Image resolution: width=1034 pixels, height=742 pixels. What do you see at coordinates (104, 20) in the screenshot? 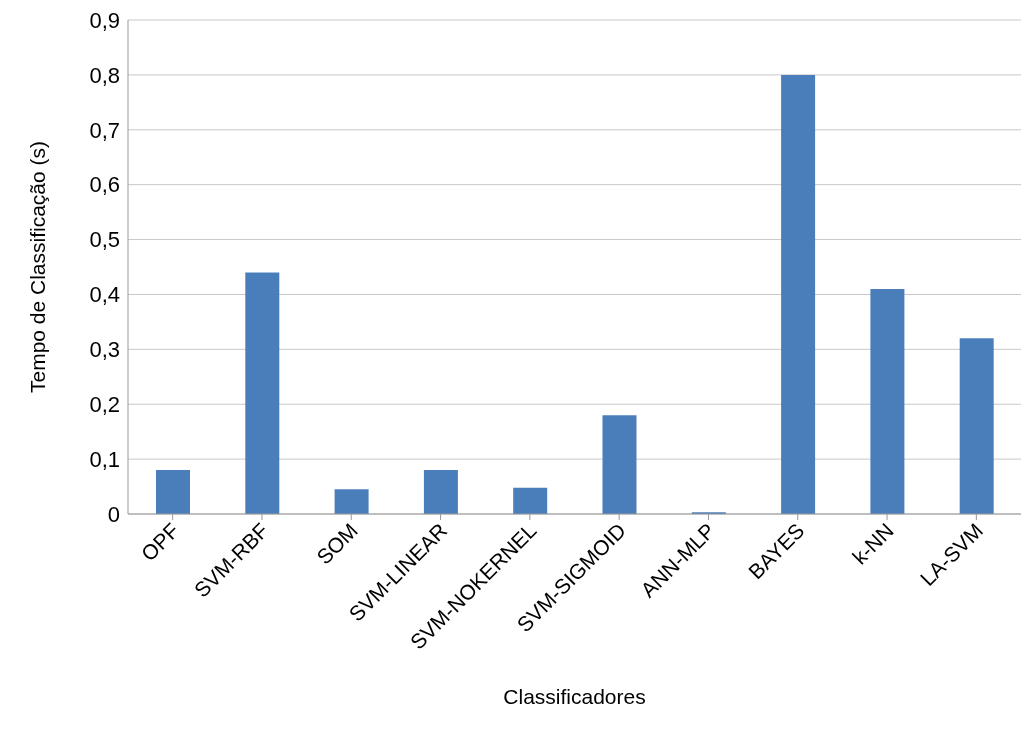
I see `y-tick-label: 0,9` at bounding box center [104, 20].